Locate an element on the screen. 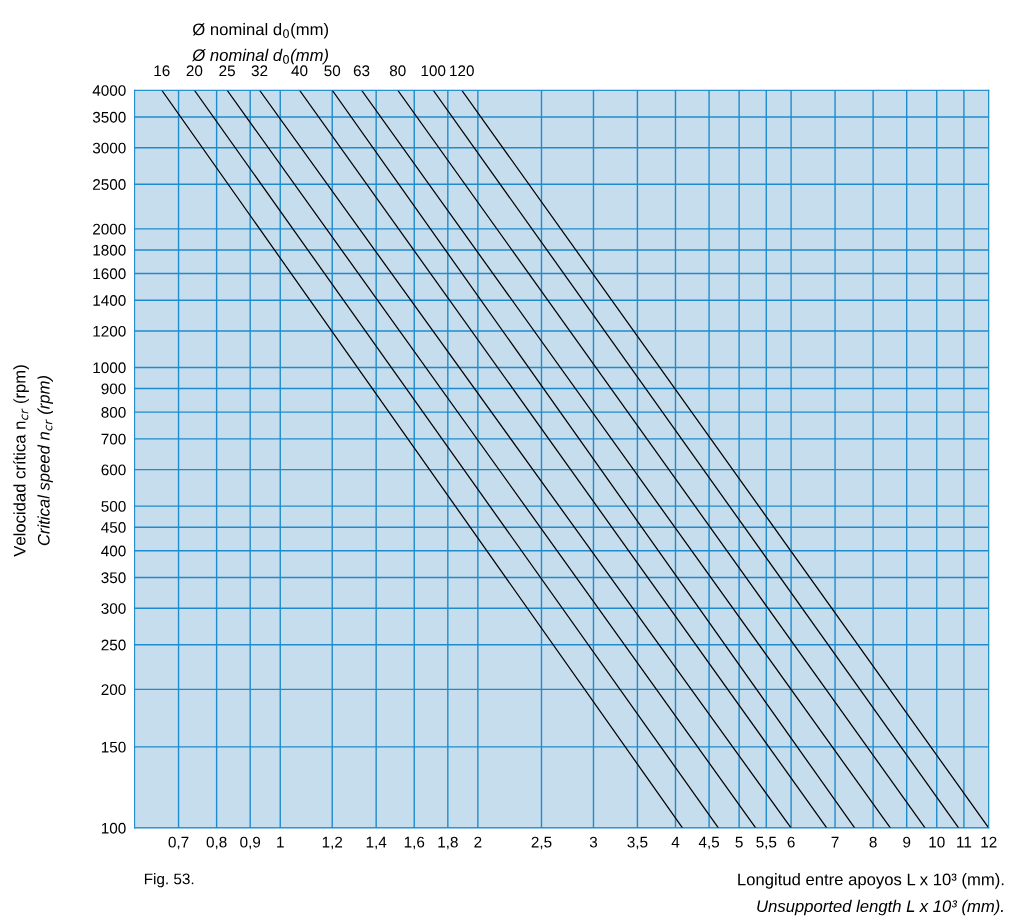  y-tick-label: 300 is located at coordinates (113, 608).